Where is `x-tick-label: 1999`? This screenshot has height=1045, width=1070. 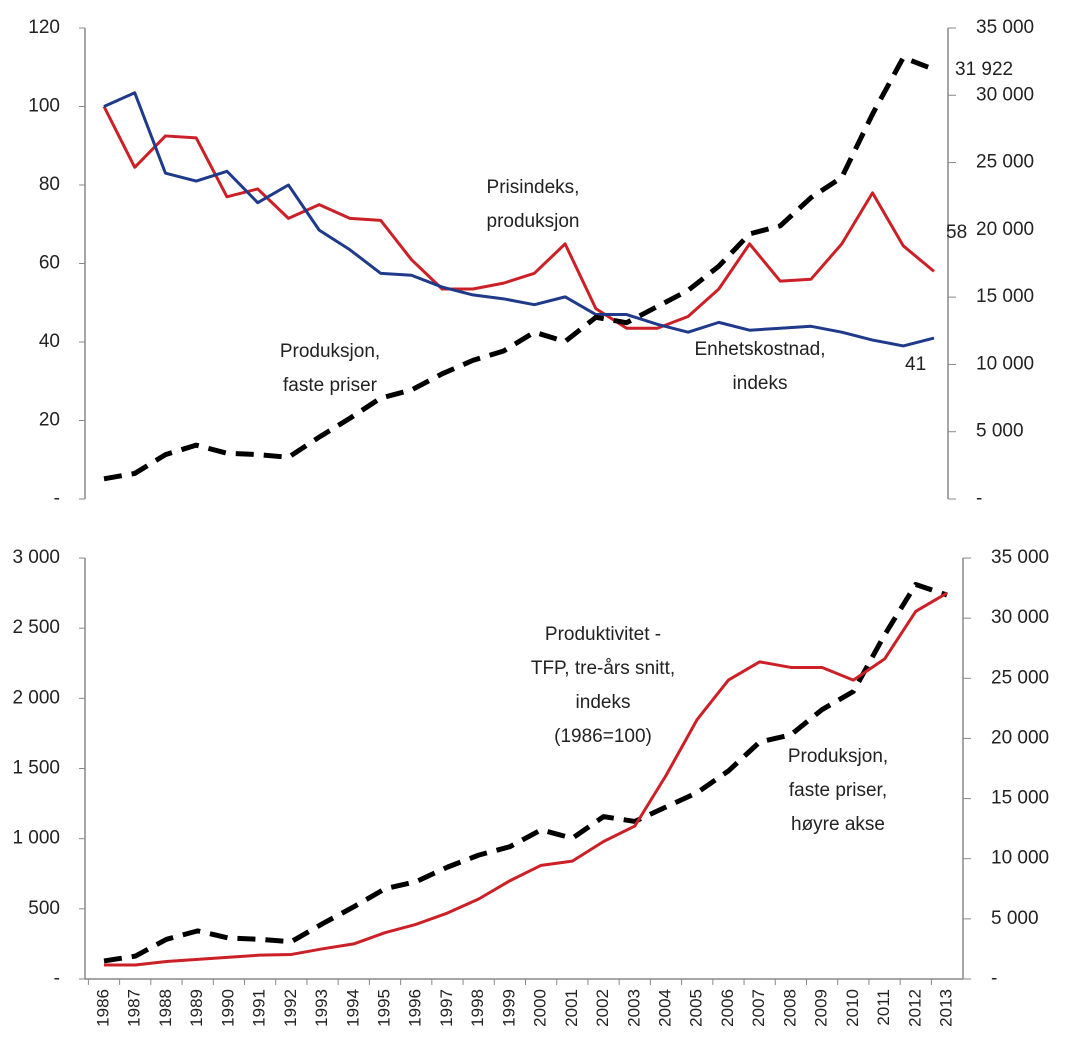 x-tick-label: 1999 is located at coordinates (508, 1008).